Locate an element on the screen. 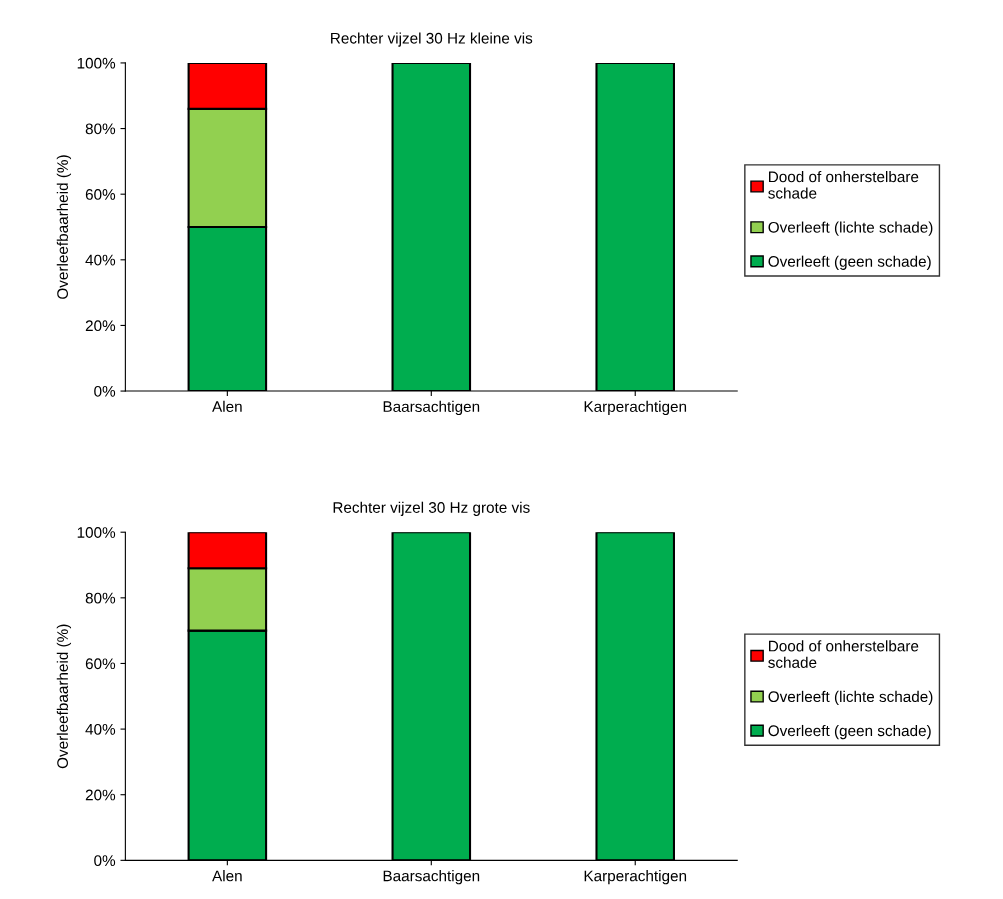 This screenshot has height=899, width=1003. chart-title: Rechter vijzel 30 Hz kleine vis is located at coordinates (432, 39).